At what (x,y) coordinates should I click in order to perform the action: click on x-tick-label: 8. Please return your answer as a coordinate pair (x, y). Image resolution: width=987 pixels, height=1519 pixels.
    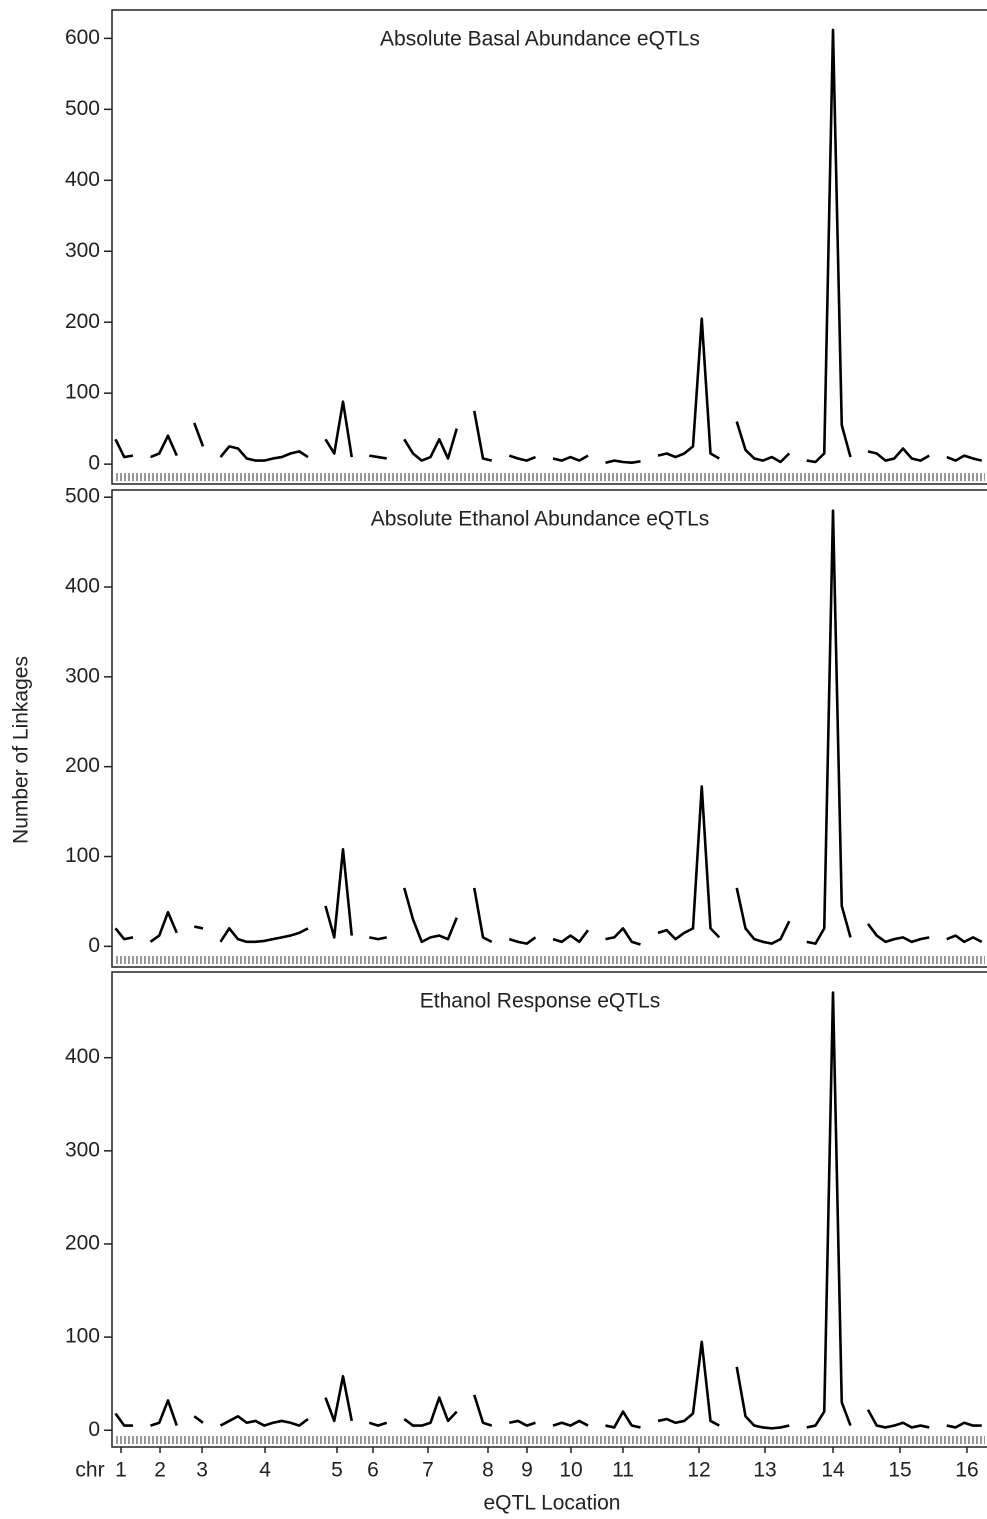
    Looking at the image, I should click on (488, 1470).